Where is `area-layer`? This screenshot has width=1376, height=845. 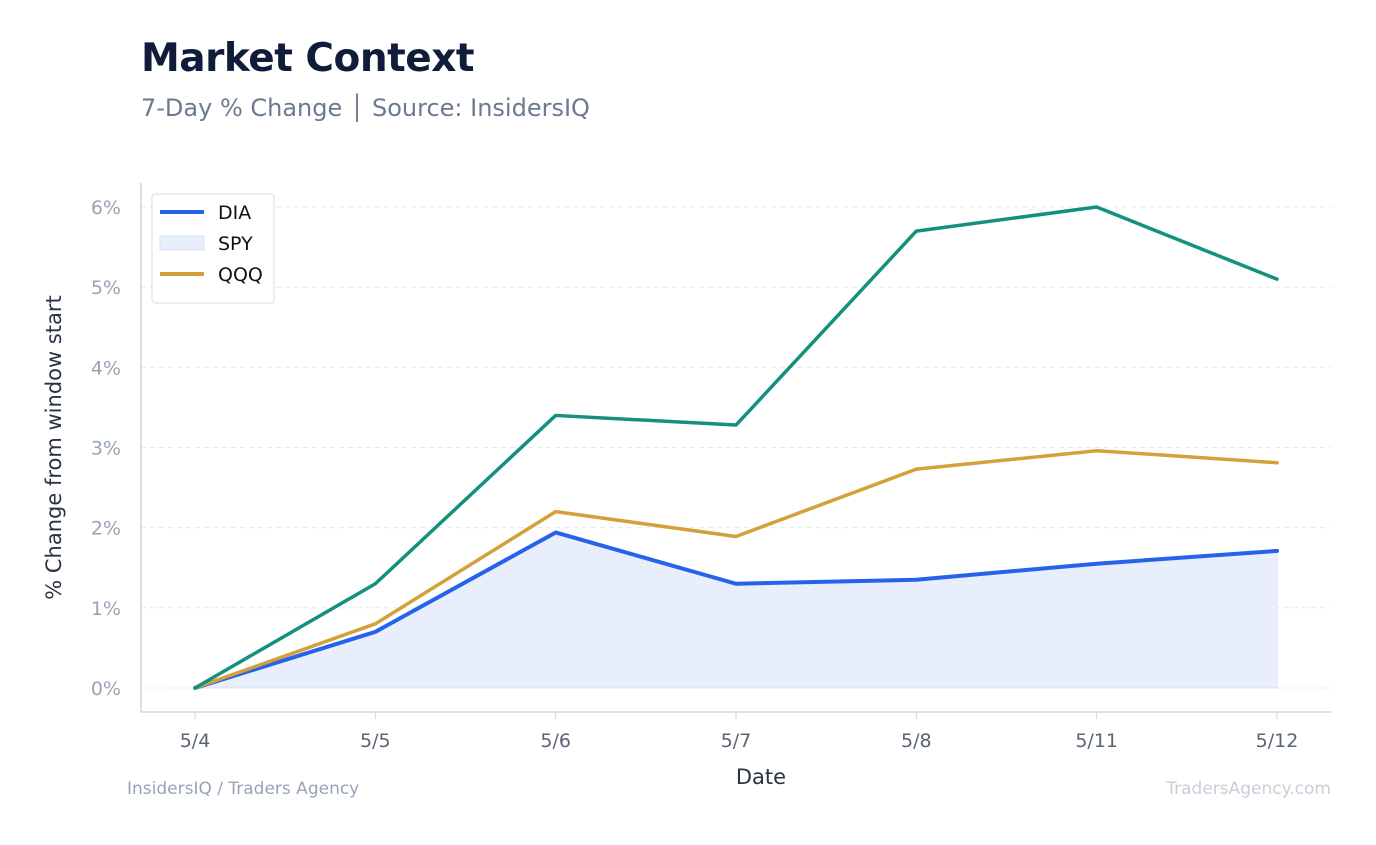
area-layer is located at coordinates (736, 610).